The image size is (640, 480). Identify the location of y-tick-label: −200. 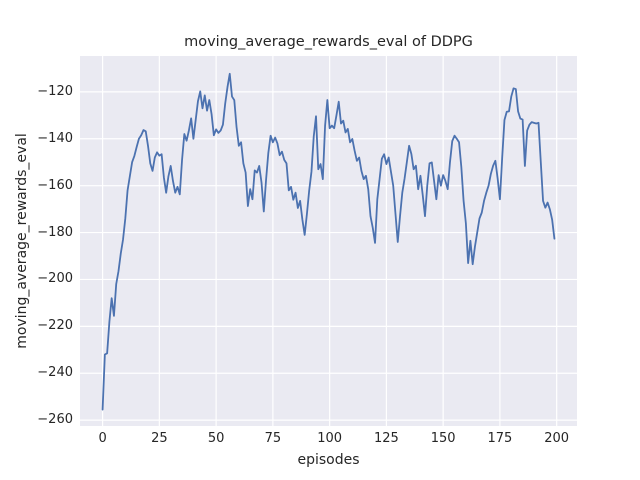
(55, 279).